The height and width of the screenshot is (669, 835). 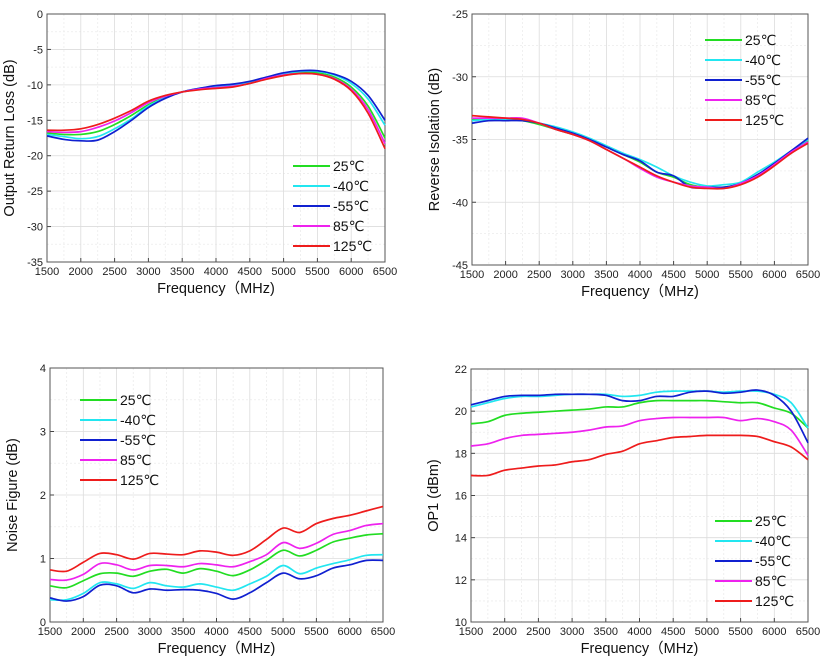 I want to click on y-tick-label: 12, so click(x=461, y=581).